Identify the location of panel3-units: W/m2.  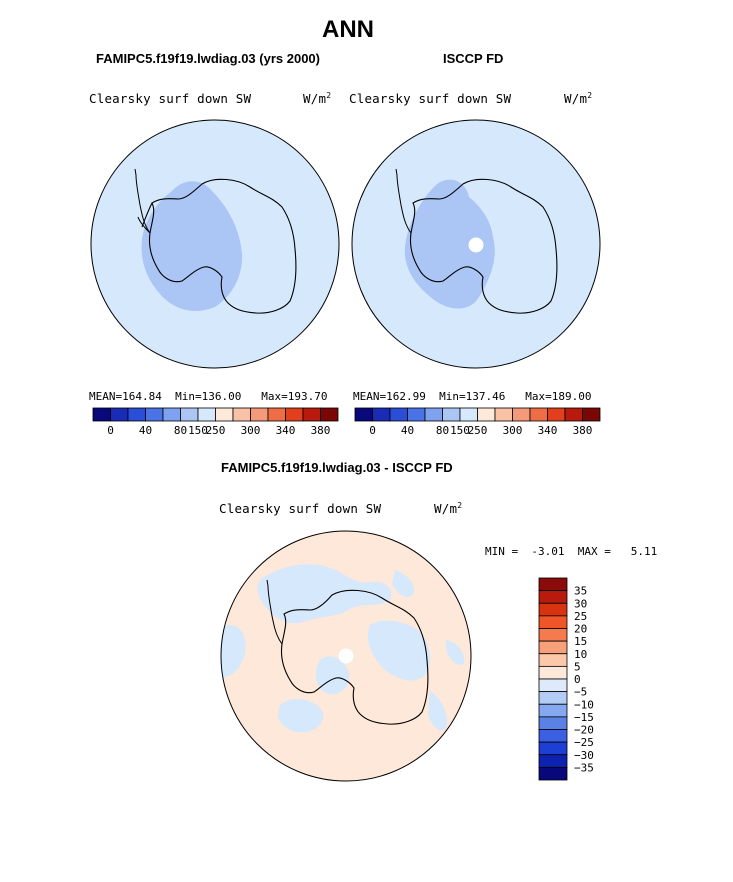
(448, 509).